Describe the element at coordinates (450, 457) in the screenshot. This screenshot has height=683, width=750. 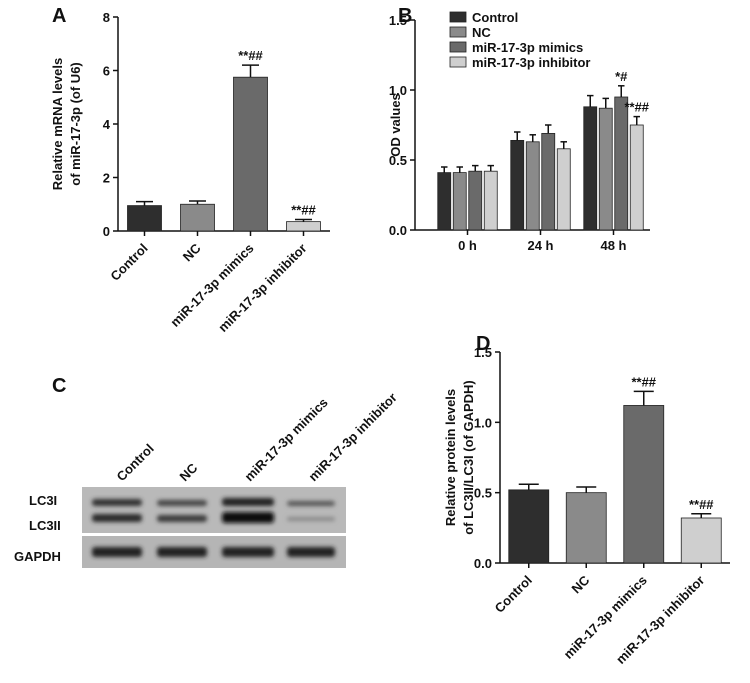
I see `y-axis-label: Relative protein levels` at that location.